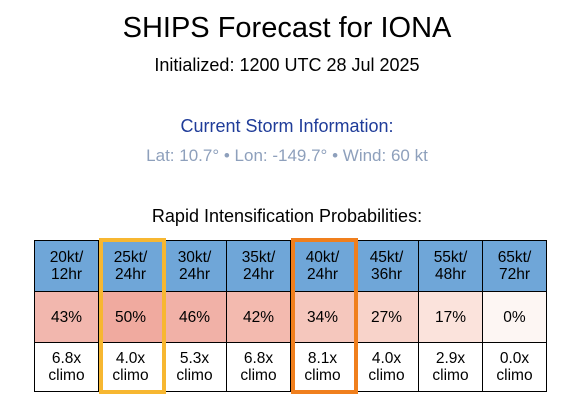 This screenshot has height=406, width=574. Describe the element at coordinates (386, 257) in the screenshot. I see `threshold-label: 45kt/` at that location.